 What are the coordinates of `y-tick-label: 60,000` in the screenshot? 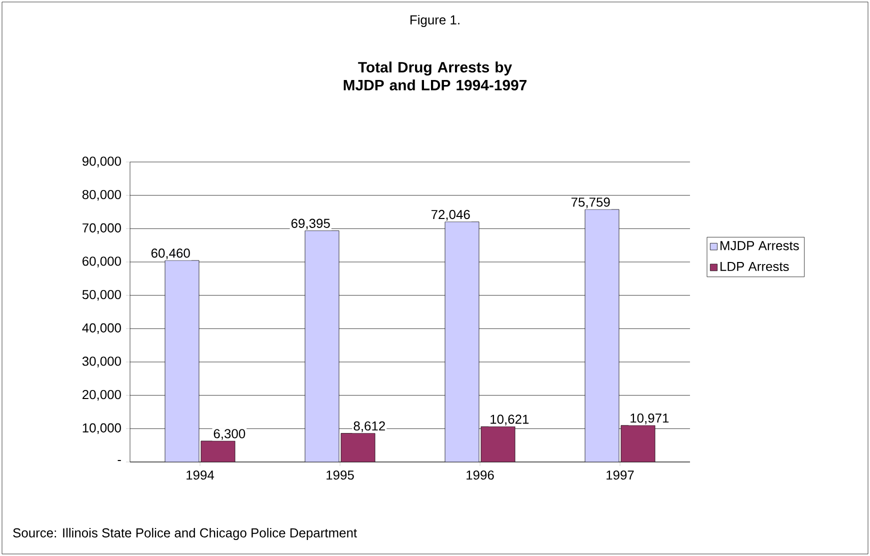 It's located at (101, 262).